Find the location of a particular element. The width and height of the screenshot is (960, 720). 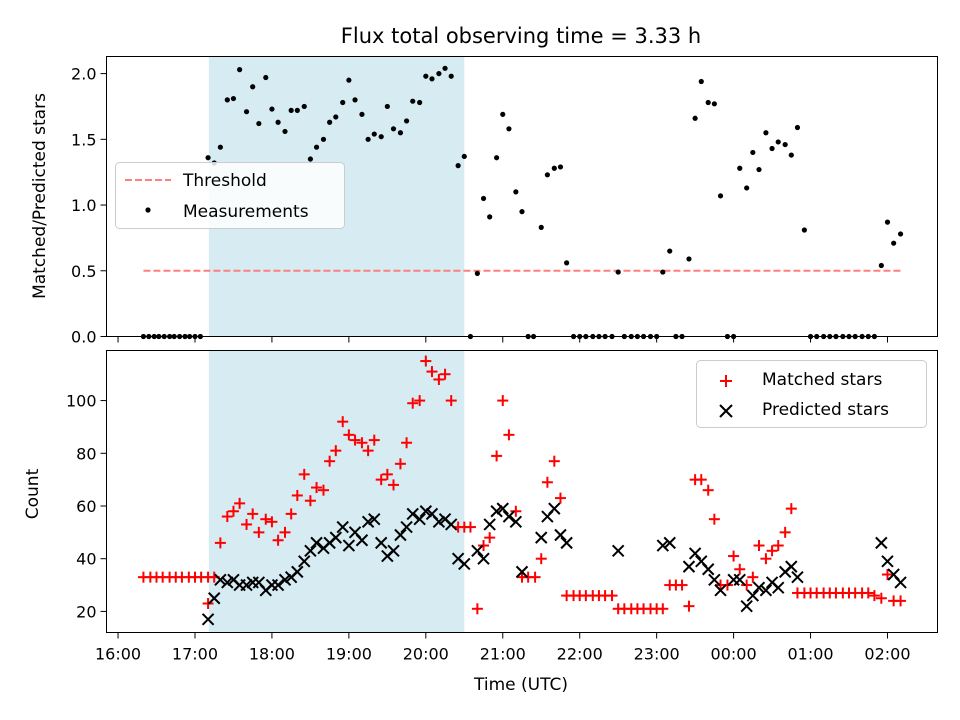

x-tick-label: 00:00 is located at coordinates (734, 654).